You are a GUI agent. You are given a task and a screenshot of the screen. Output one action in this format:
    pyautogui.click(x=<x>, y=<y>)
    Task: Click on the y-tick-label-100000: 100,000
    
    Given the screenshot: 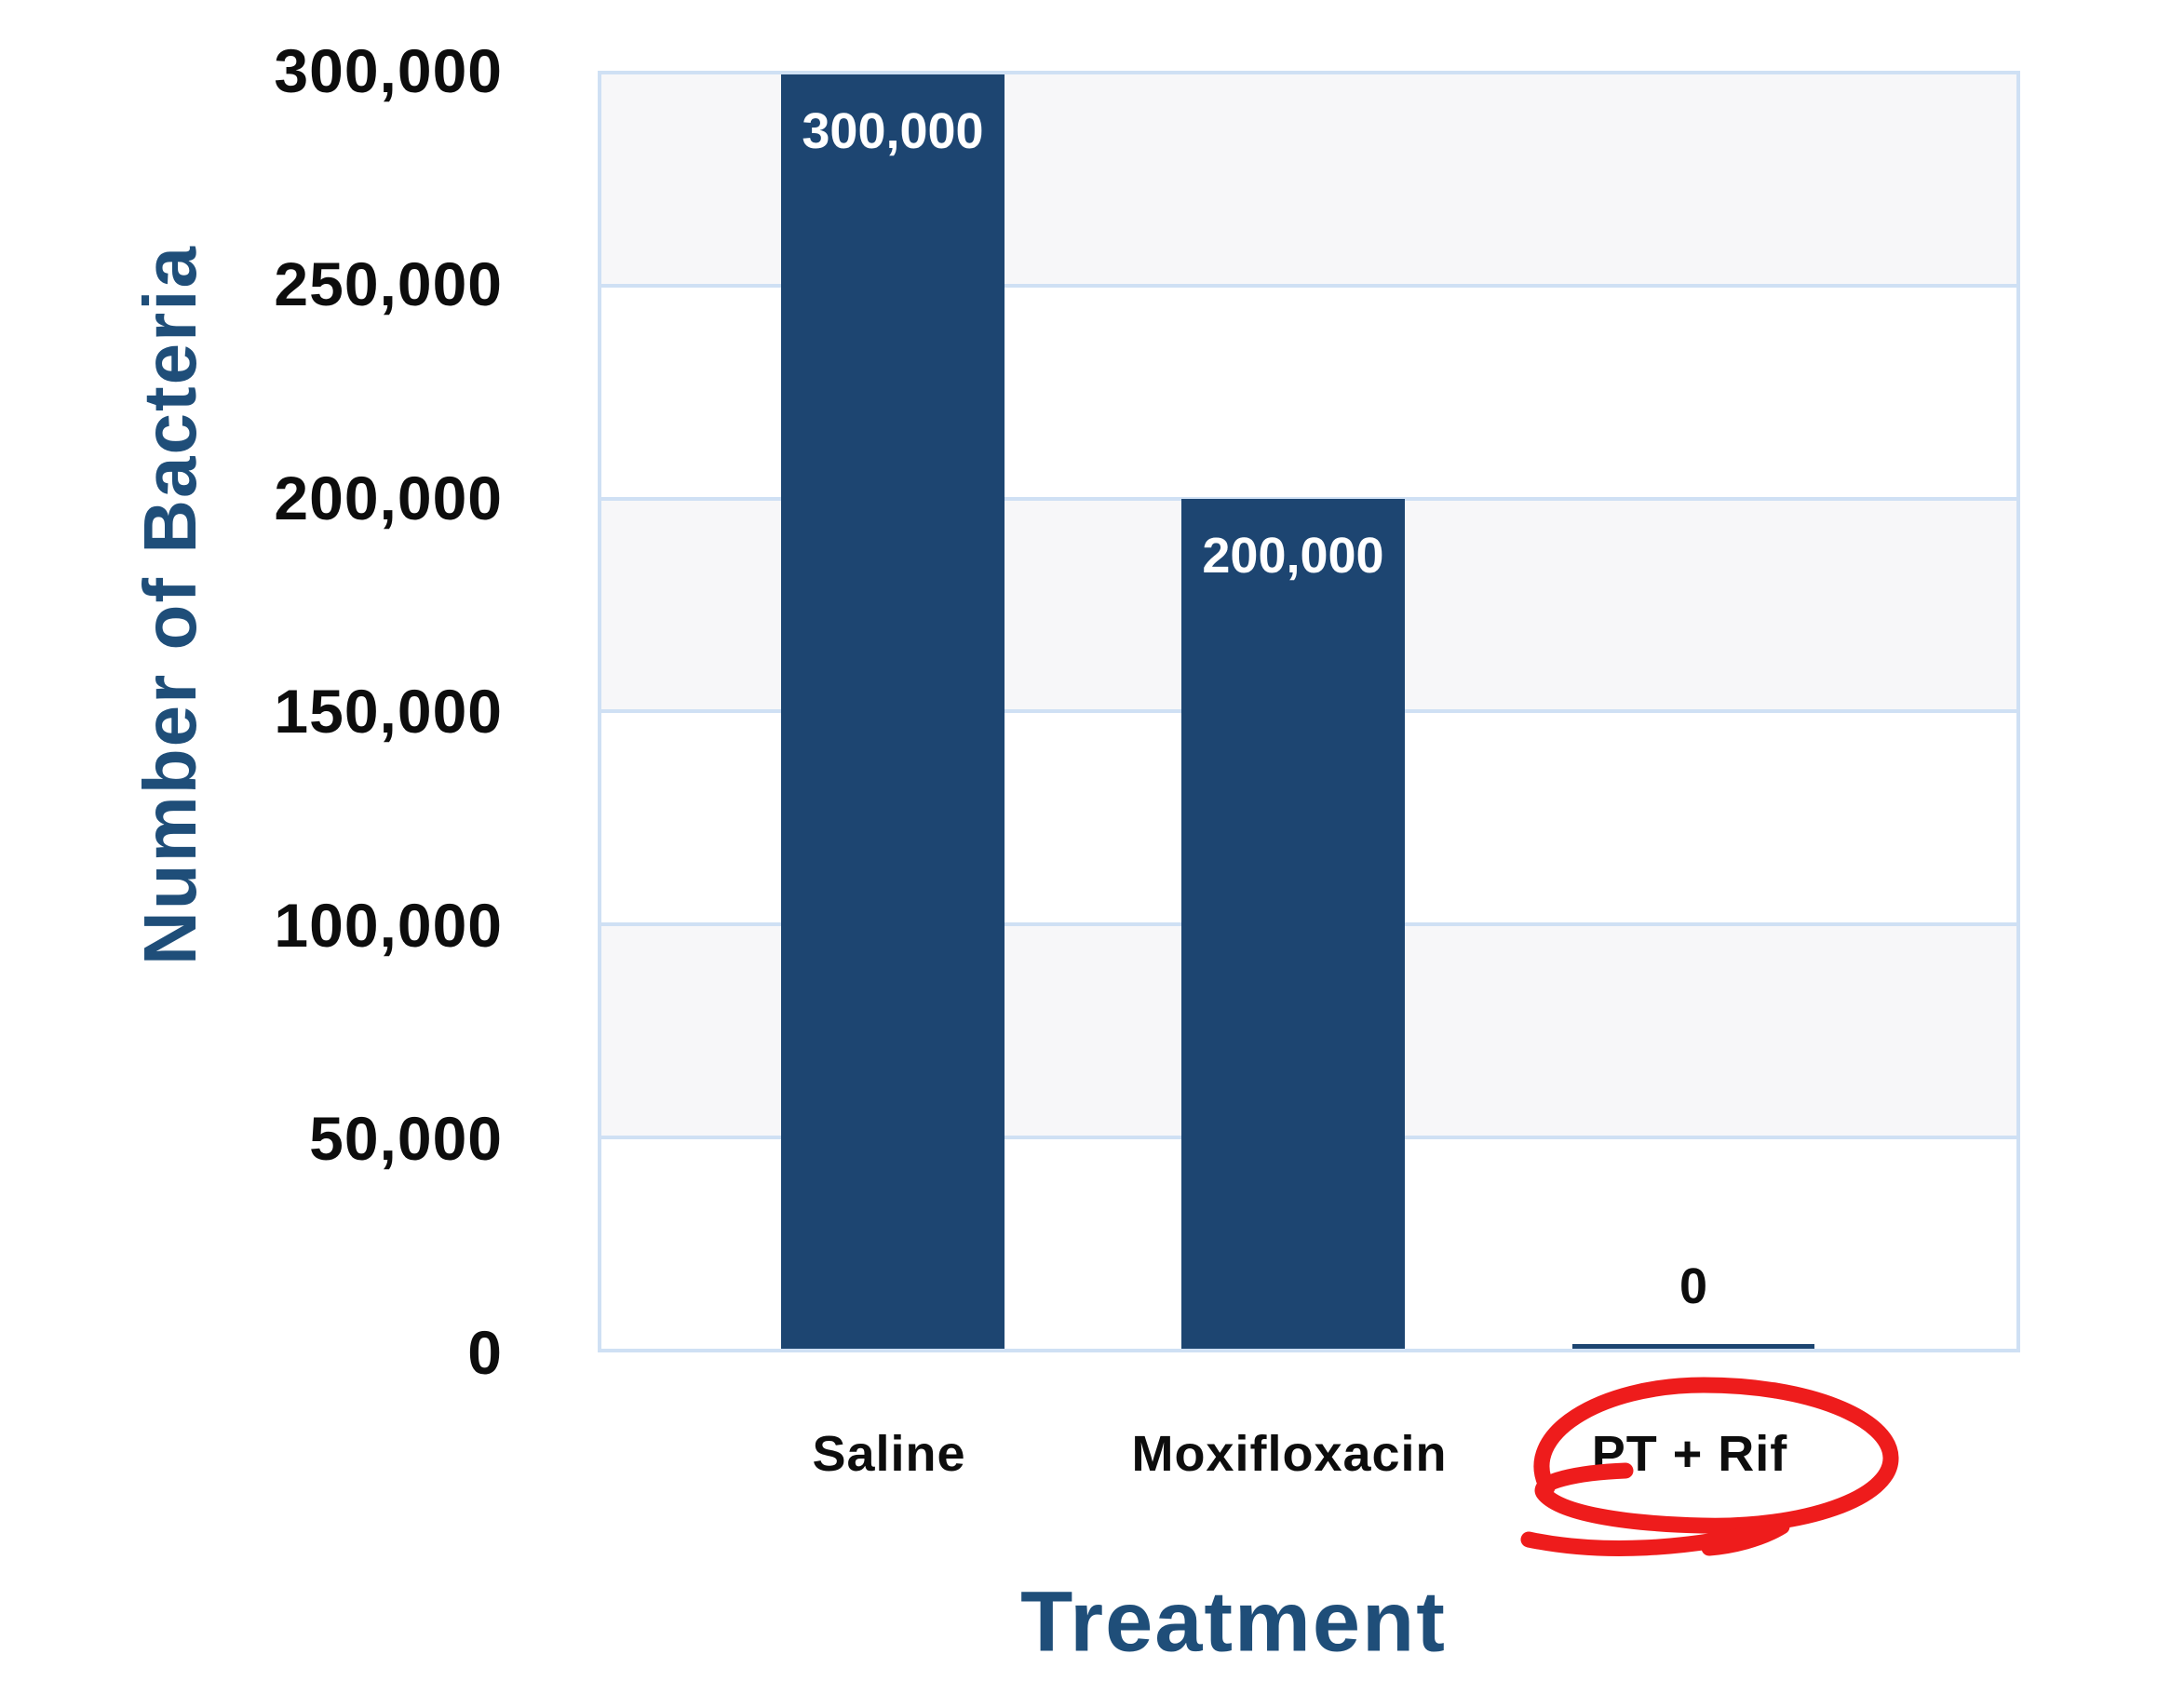 What is the action you would take?
    pyautogui.click(x=388, y=925)
    